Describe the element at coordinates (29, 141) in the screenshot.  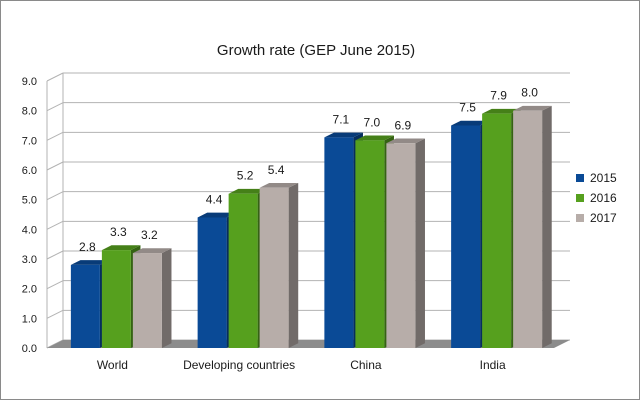
I see `y-tick-label: 7.0` at that location.